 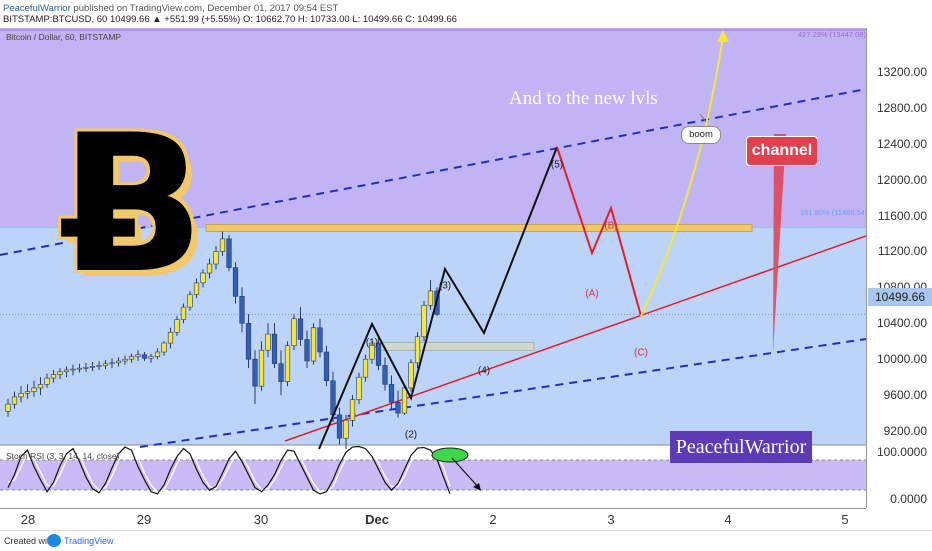 What do you see at coordinates (782, 151) in the screenshot?
I see `annotation-channel: channel` at bounding box center [782, 151].